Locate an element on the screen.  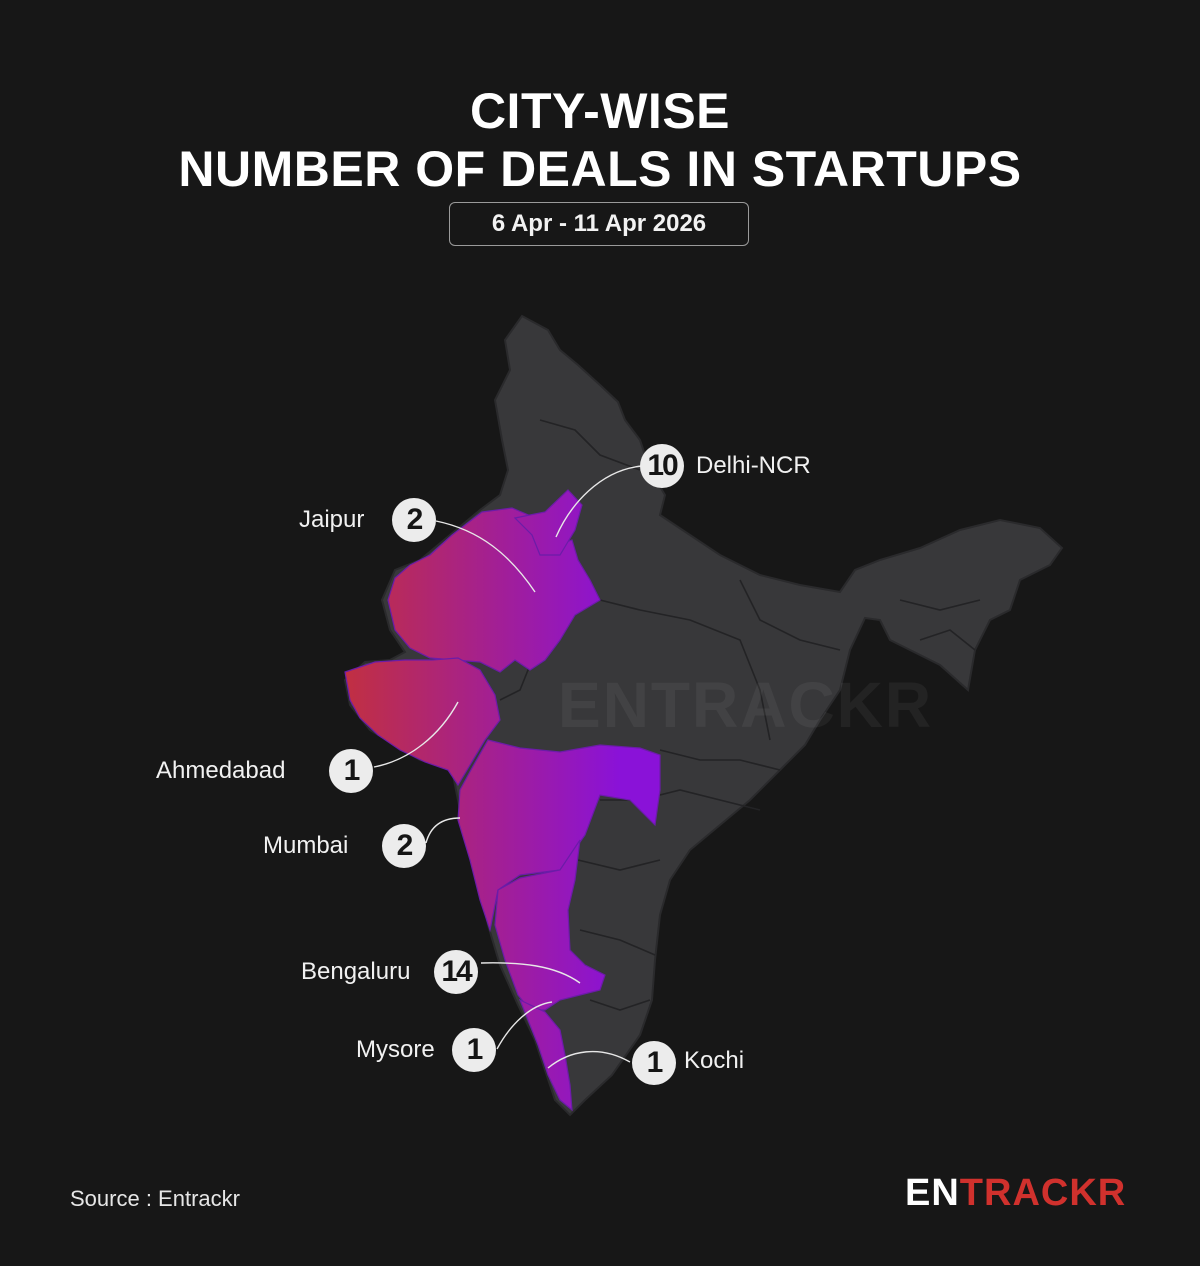
source-note: Source : Entrackr is located at coordinates (155, 1198).